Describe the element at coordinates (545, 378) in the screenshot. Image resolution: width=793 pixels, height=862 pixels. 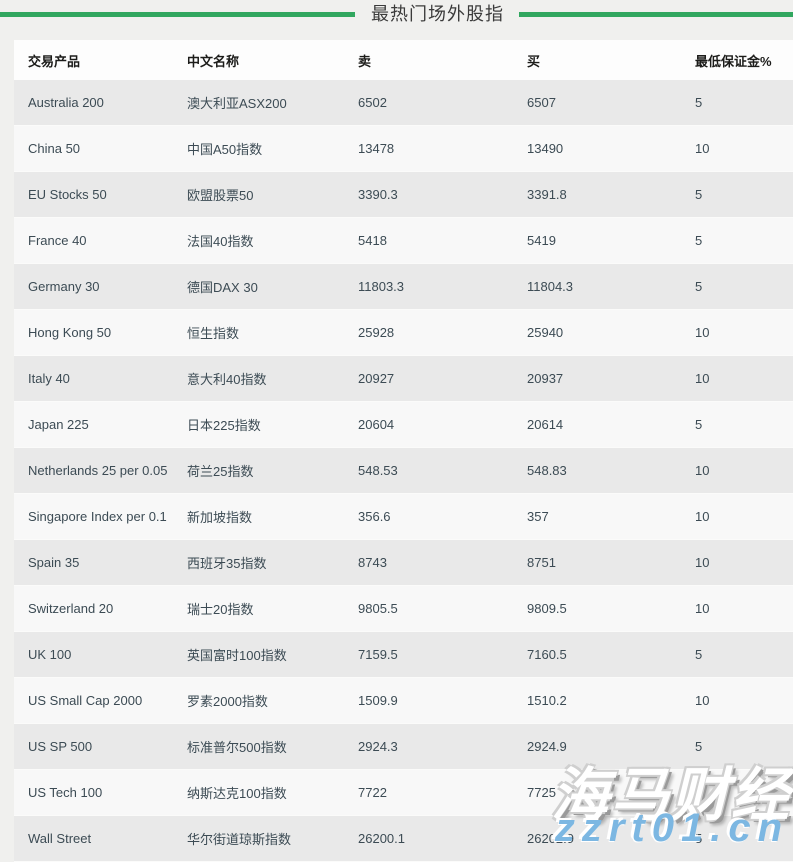
I see `cell-buy-price: 20937` at that location.